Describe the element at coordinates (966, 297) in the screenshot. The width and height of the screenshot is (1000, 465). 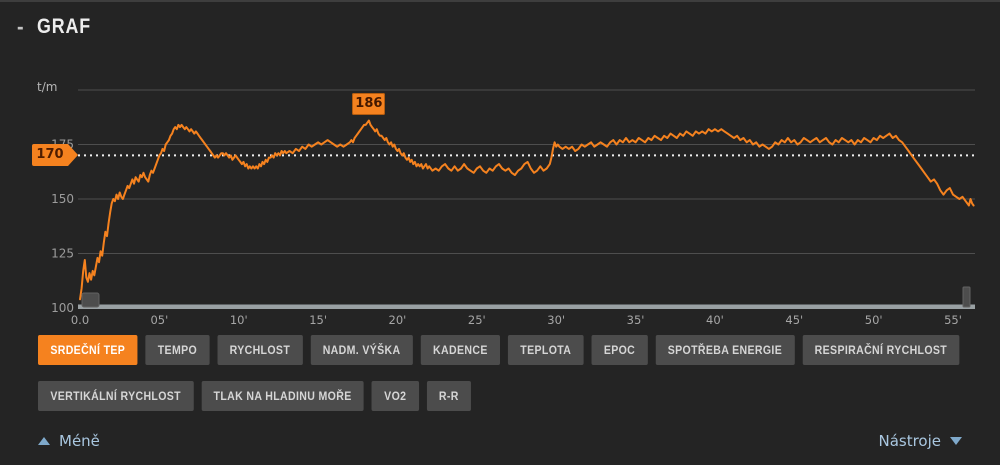
I see `scrollbar-right-handle` at that location.